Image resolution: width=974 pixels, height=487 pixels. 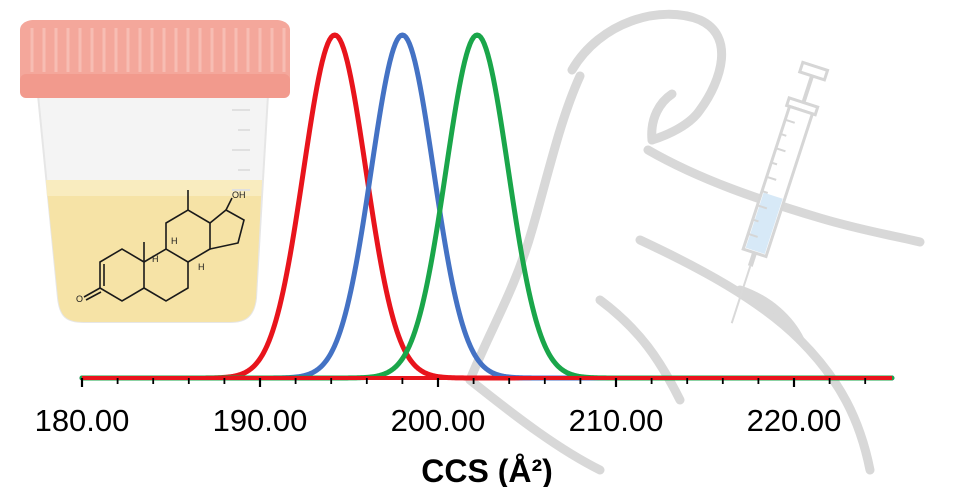 What do you see at coordinates (794, 420) in the screenshot?
I see `x-tick-label-220: 220.00` at bounding box center [794, 420].